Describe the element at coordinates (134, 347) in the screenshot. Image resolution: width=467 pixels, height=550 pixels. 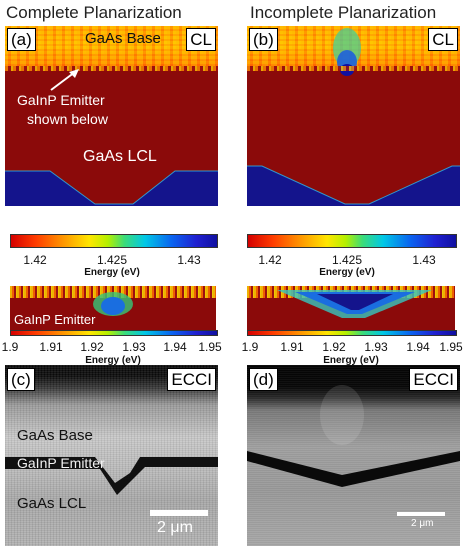
I see `cbar-c-tick: 1.93` at that location.